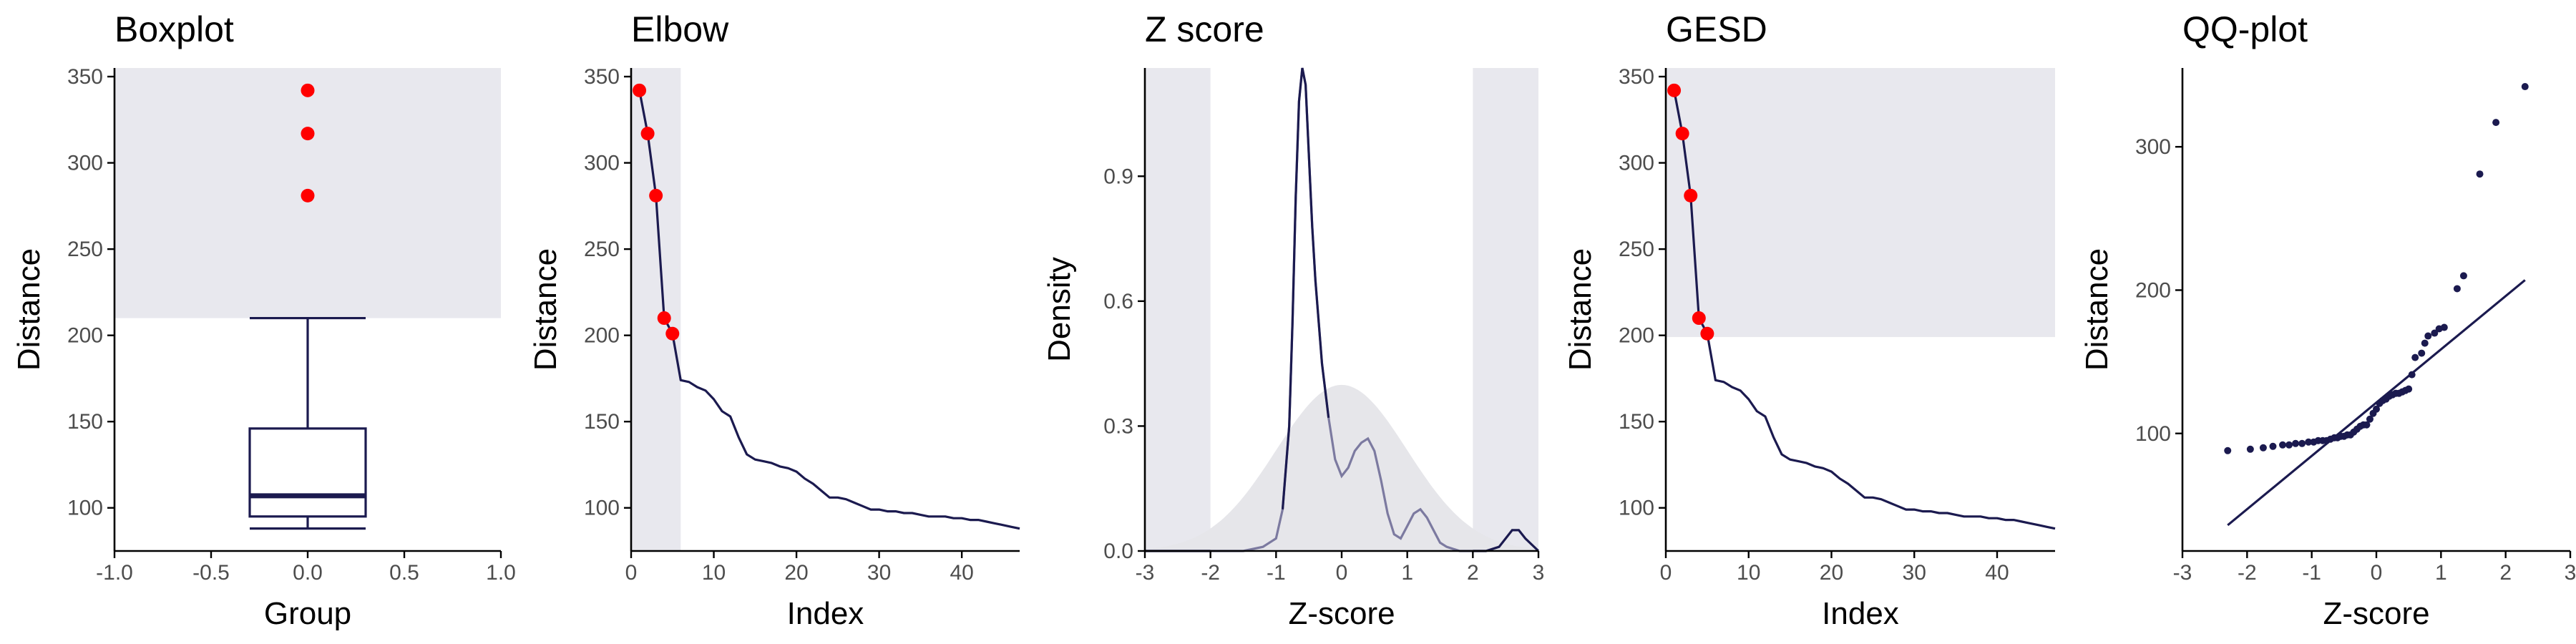  I want to click on y-tick-label: 0.0, so click(1118, 551).